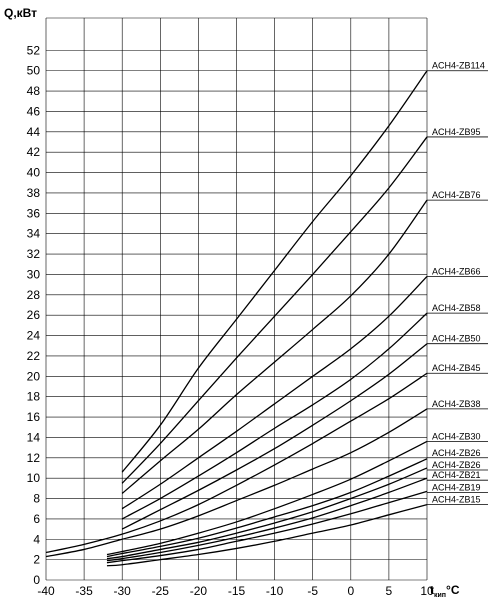  What do you see at coordinates (36, 539) in the screenshot?
I see `y-tick-label: 4` at bounding box center [36, 539].